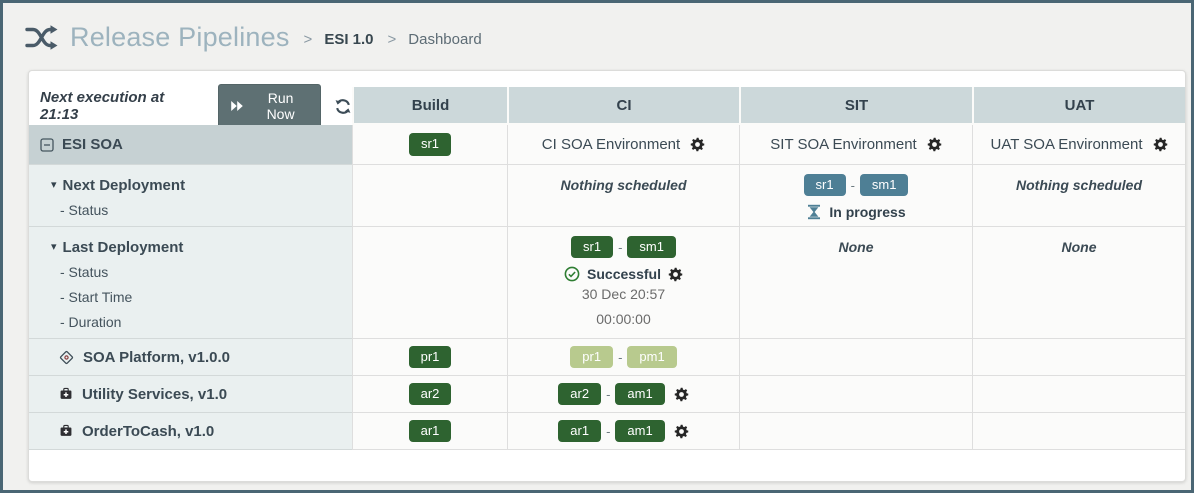 Image resolution: width=1194 pixels, height=493 pixels. What do you see at coordinates (148, 431) in the screenshot?
I see `component-name: OrderToCash, v1.0` at bounding box center [148, 431].